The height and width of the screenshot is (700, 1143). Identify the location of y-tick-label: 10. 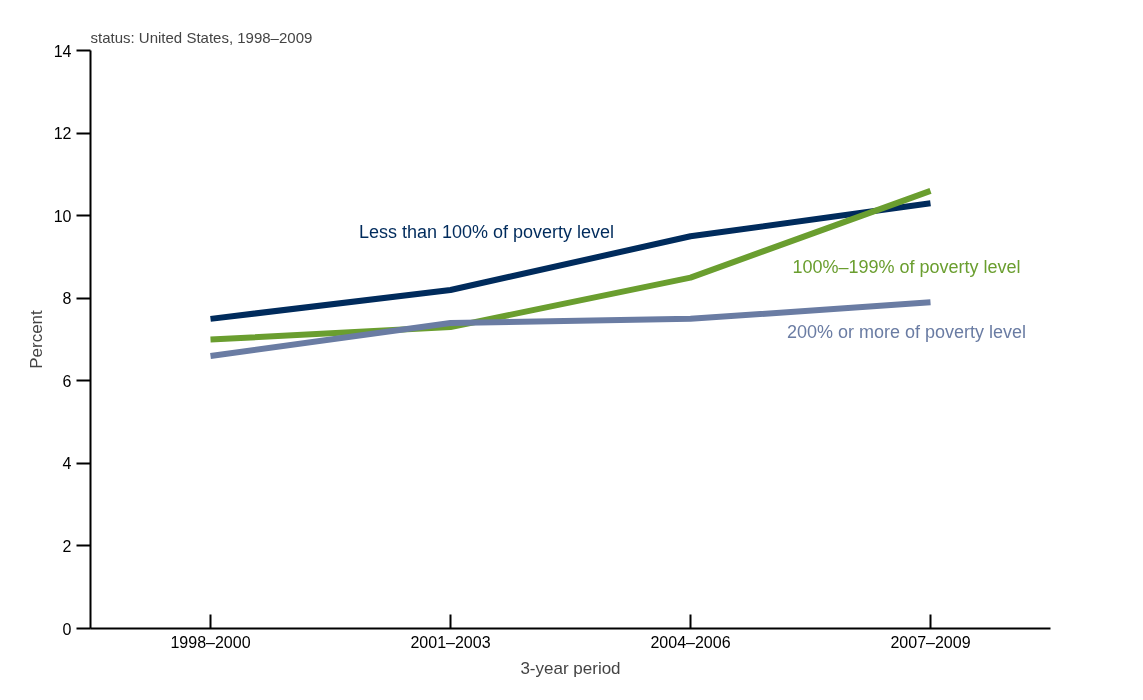
(62, 216).